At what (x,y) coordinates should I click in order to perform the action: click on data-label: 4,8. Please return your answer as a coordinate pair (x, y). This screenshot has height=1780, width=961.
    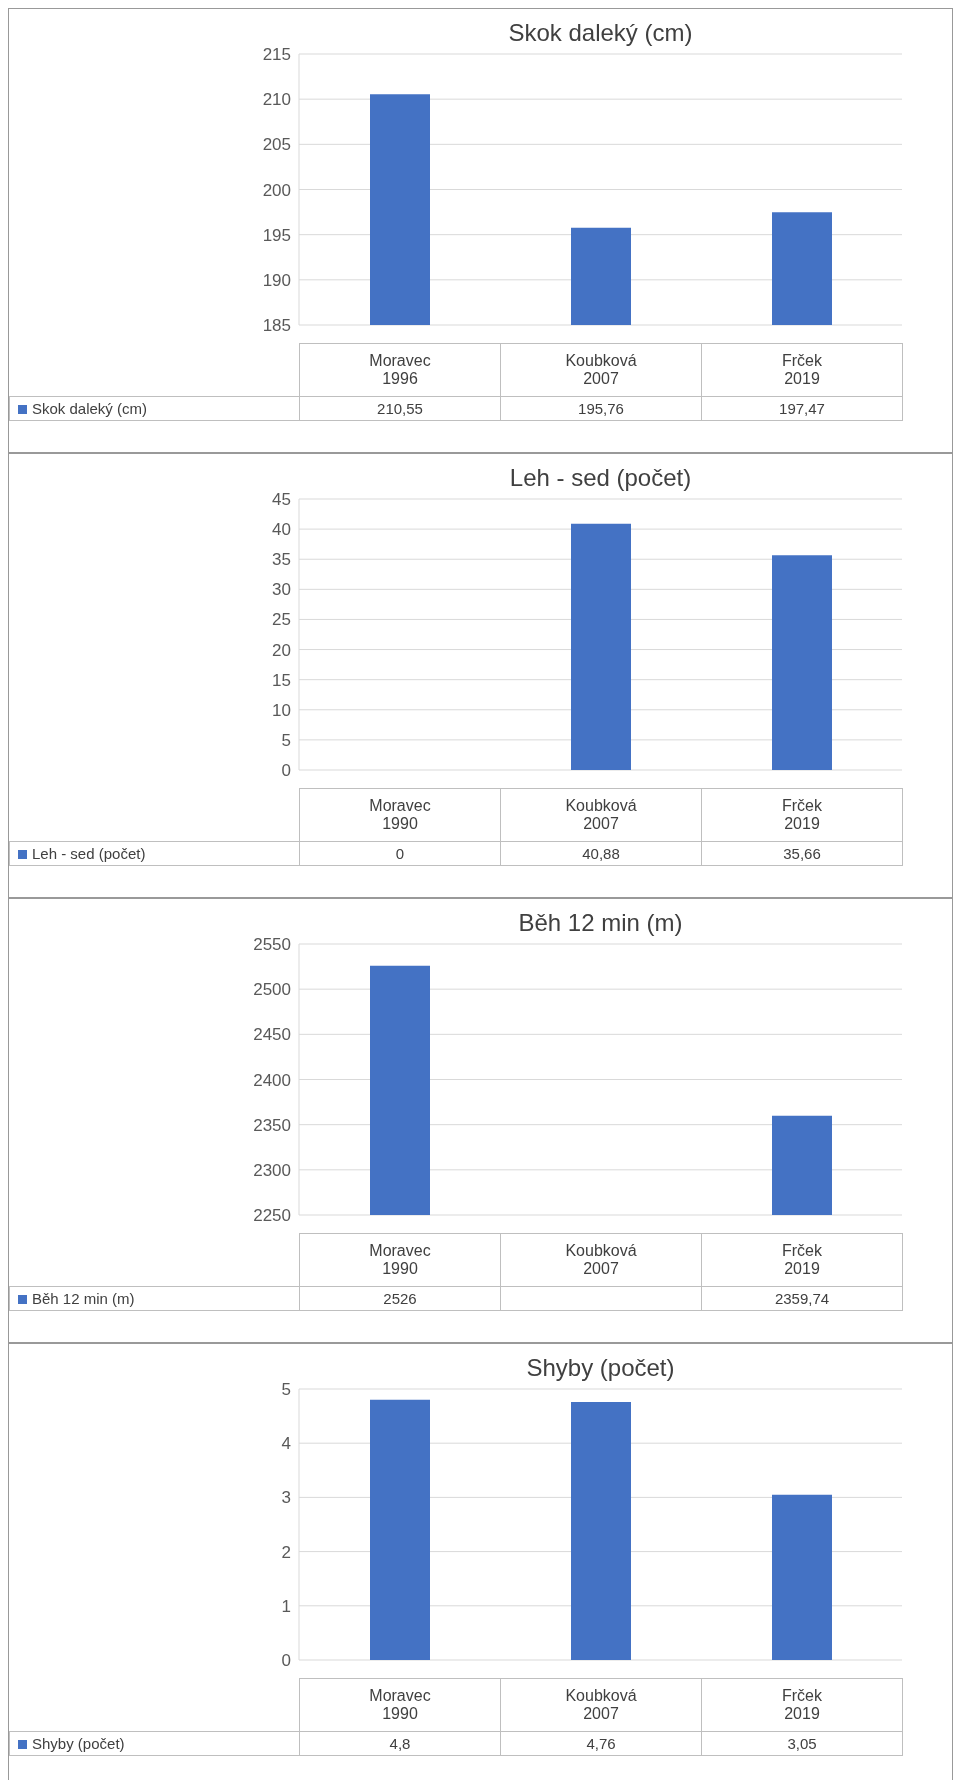
    Looking at the image, I should click on (400, 1743).